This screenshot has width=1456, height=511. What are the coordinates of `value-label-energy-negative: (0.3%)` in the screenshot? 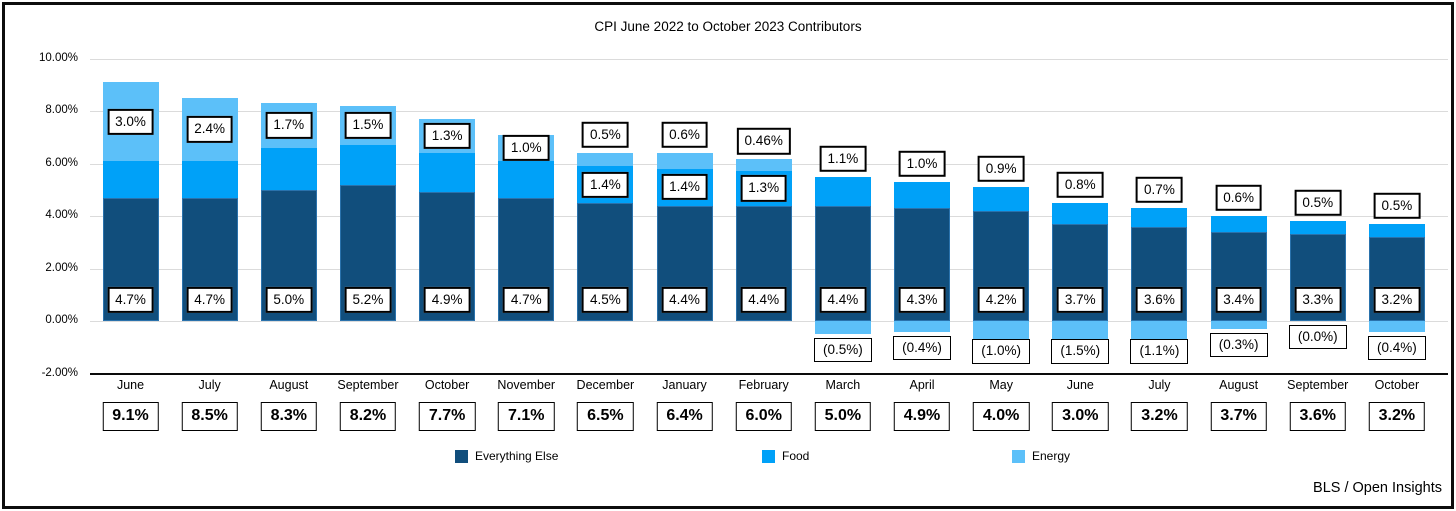 It's located at (1238, 345).